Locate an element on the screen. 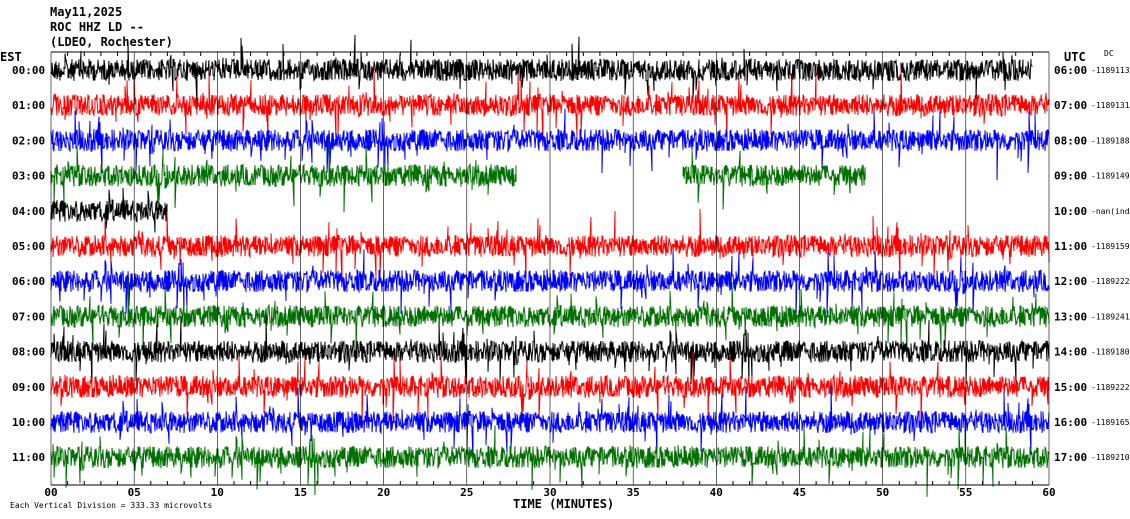 The image size is (1130, 519). est-label-5: 05:00 is located at coordinates (28, 246).